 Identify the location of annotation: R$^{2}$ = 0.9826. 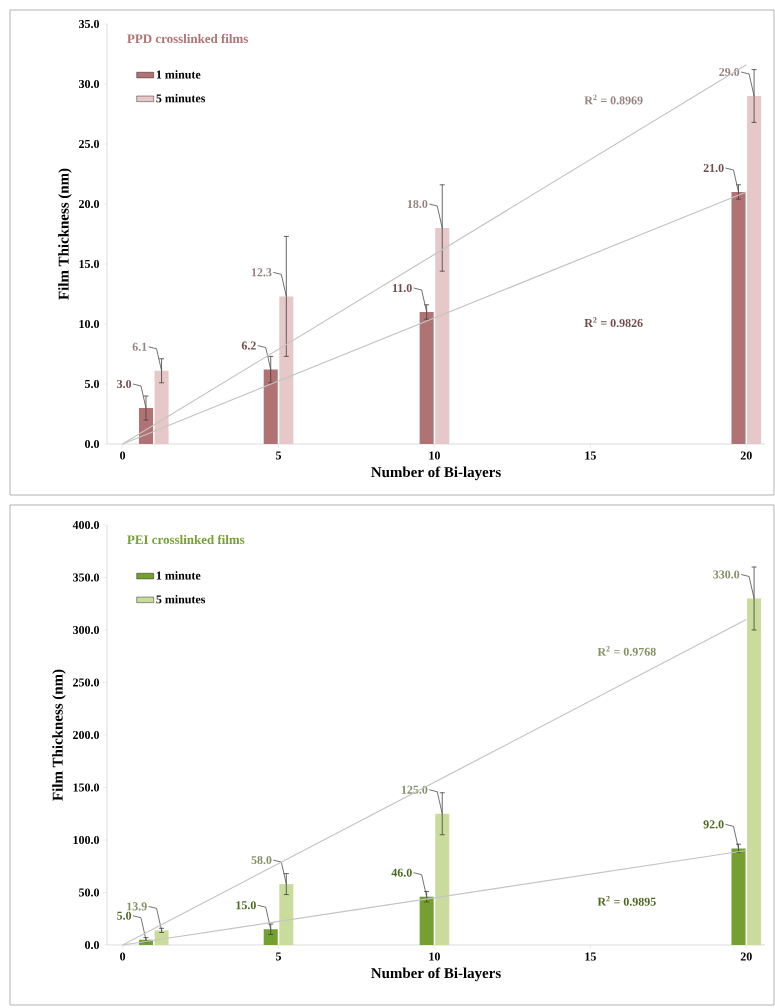
(613, 322).